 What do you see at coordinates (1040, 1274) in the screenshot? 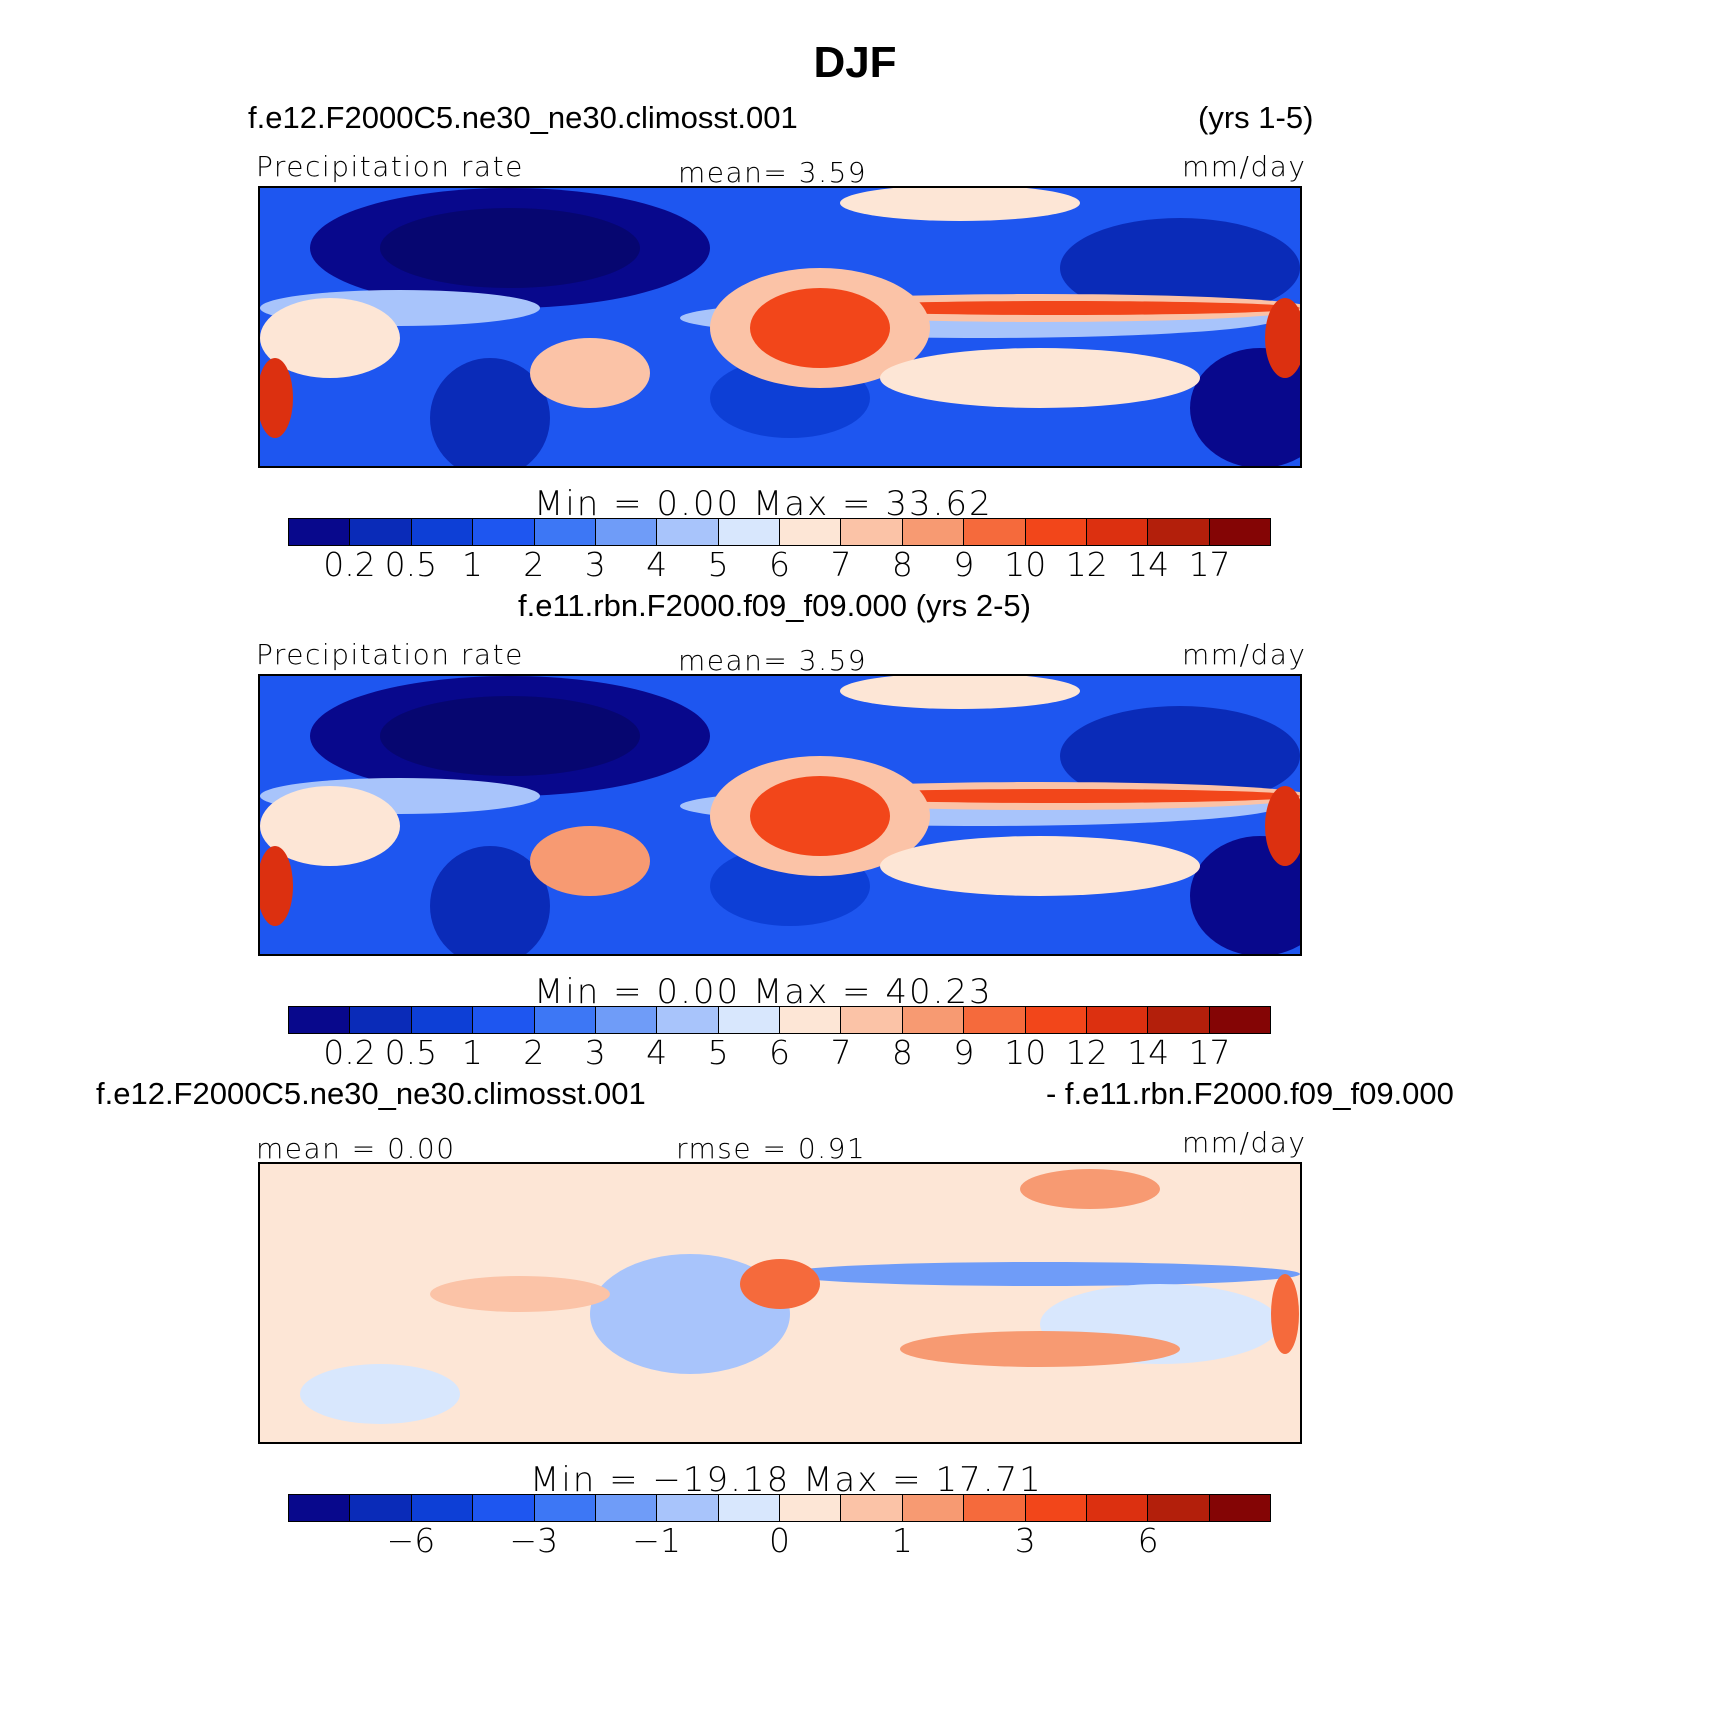
I see `itcz-diff-neg` at bounding box center [1040, 1274].